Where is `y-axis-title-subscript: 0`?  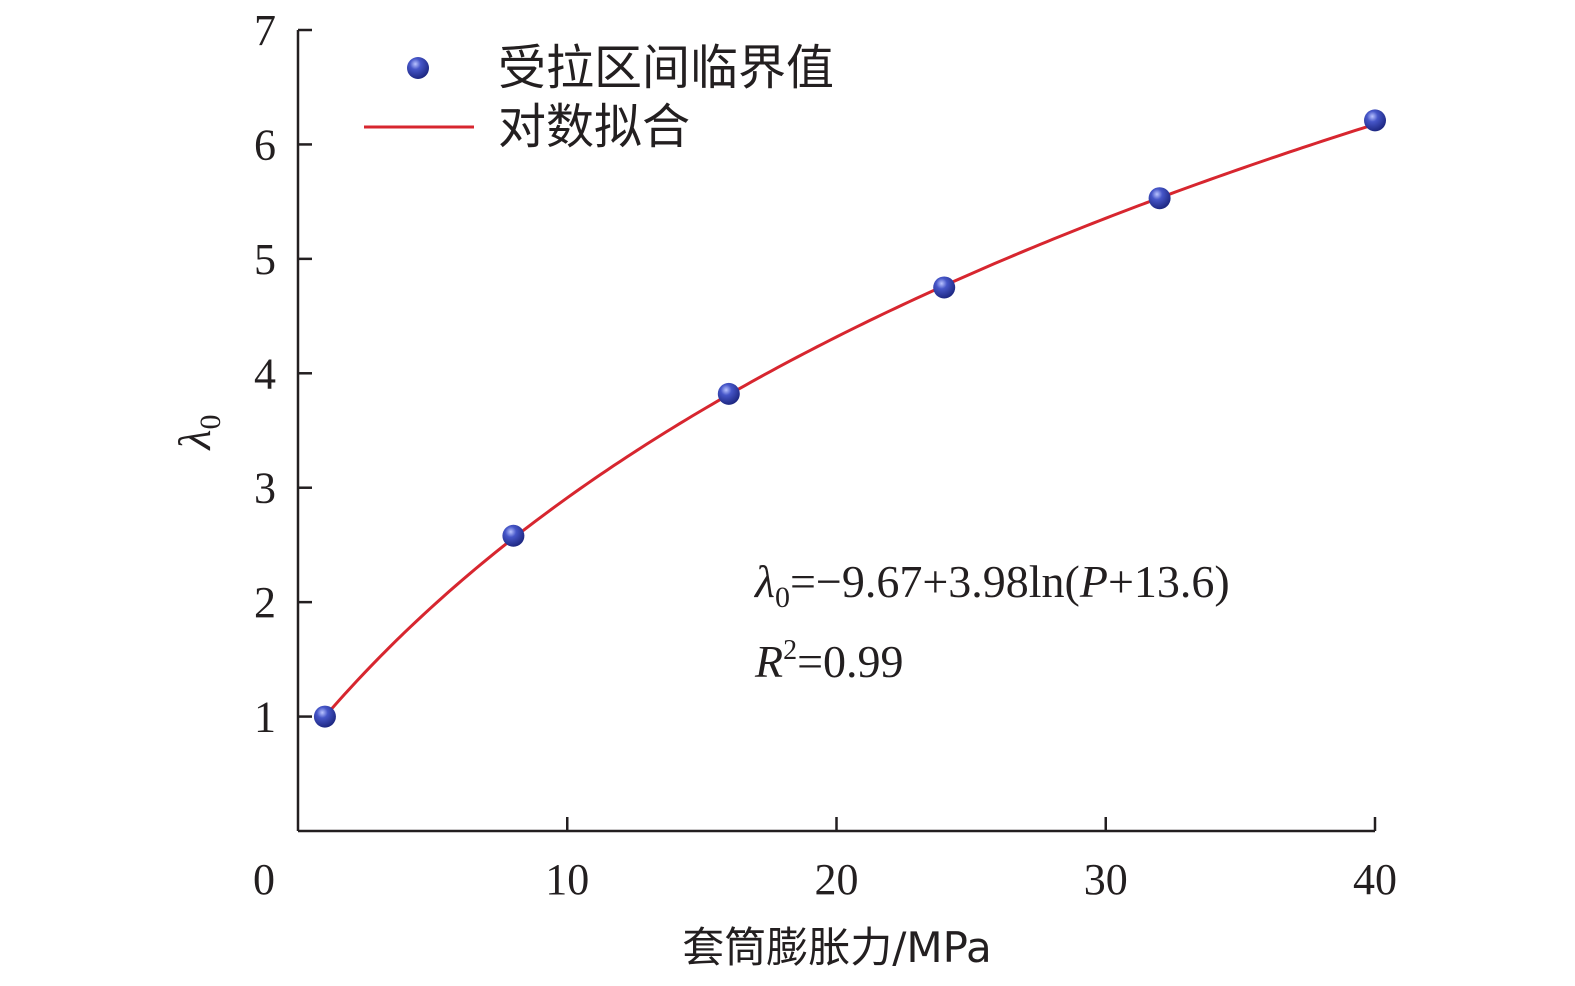 y-axis-title-subscript: 0 is located at coordinates (210, 422).